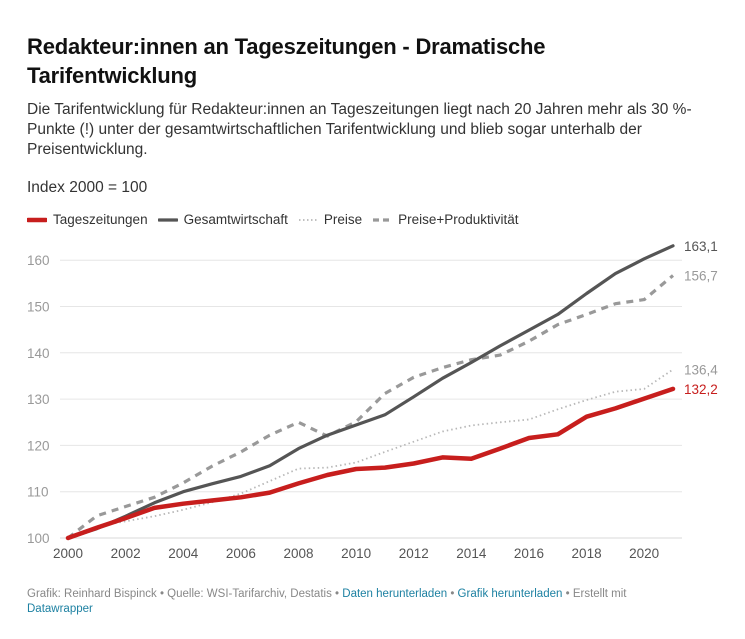 This screenshot has width=745, height=639. I want to click on x-tick-label: 2002, so click(126, 553).